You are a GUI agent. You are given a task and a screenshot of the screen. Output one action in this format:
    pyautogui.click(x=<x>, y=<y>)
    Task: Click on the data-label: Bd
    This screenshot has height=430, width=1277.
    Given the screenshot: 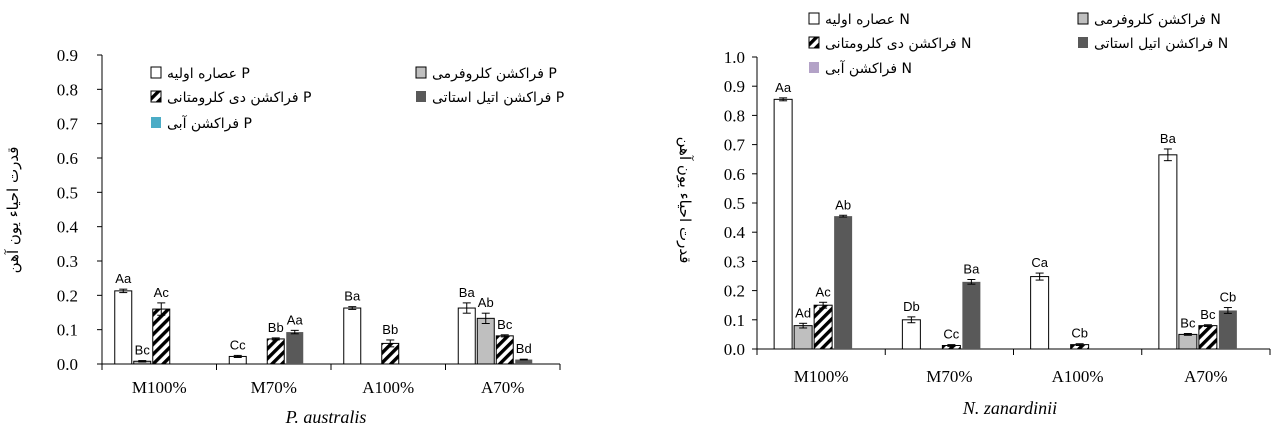 What is the action you would take?
    pyautogui.click(x=524, y=348)
    